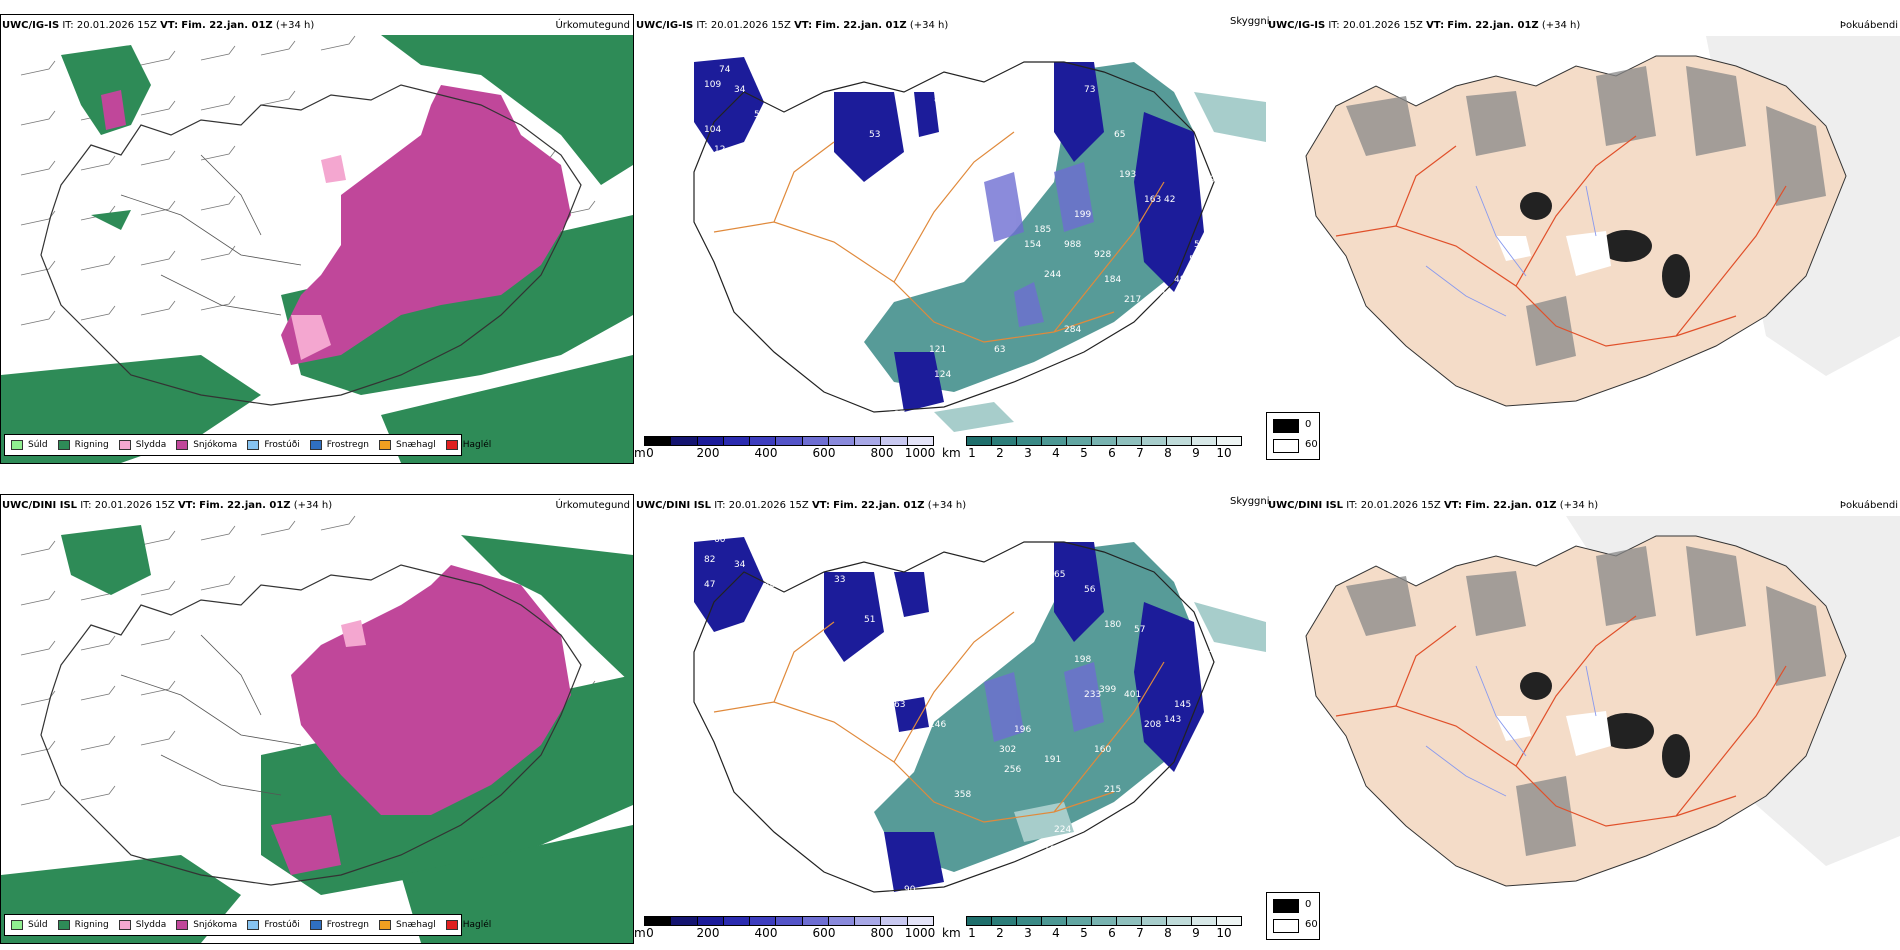  I want to click on cloud-base-value: 90, so click(910, 890).